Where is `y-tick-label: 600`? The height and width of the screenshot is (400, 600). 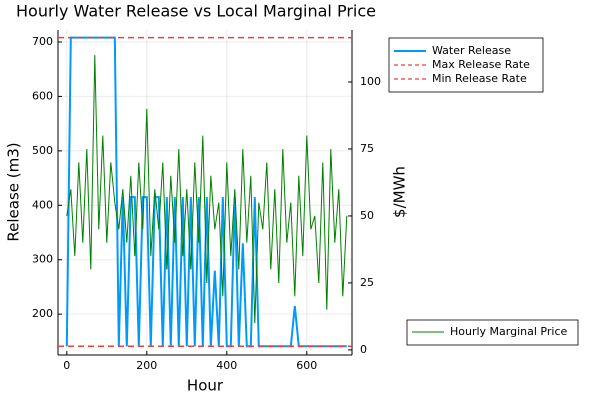 y-tick-label: 600 is located at coordinates (42, 95).